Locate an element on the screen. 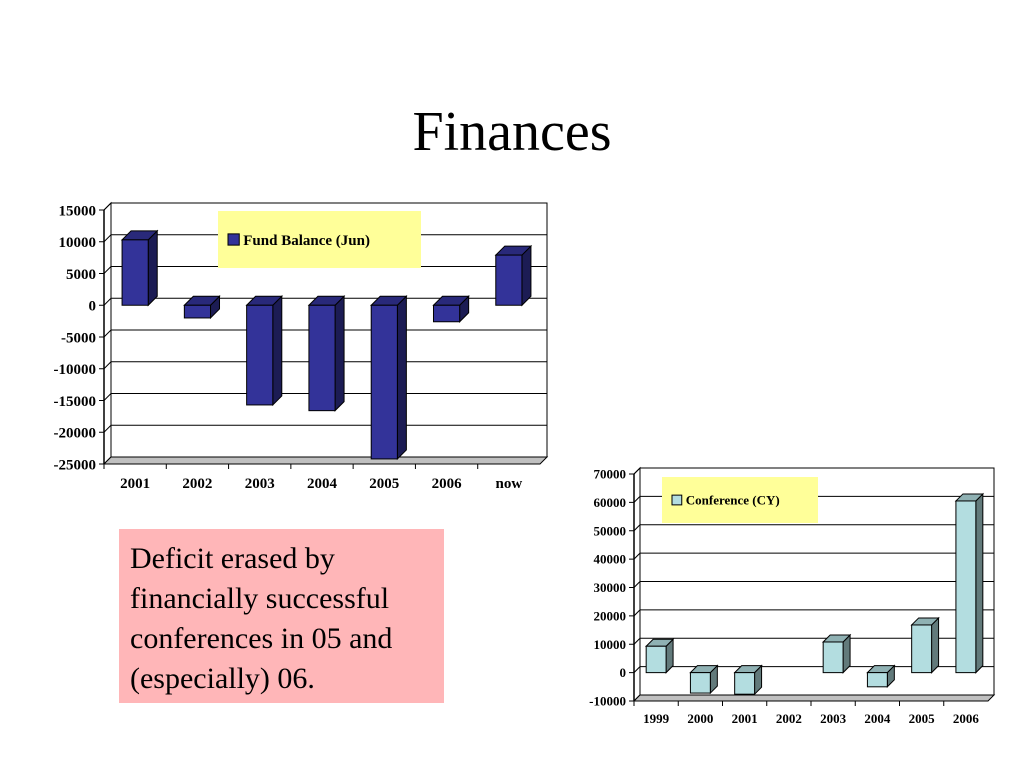  y-tick-label: 20000 is located at coordinates (610, 615).